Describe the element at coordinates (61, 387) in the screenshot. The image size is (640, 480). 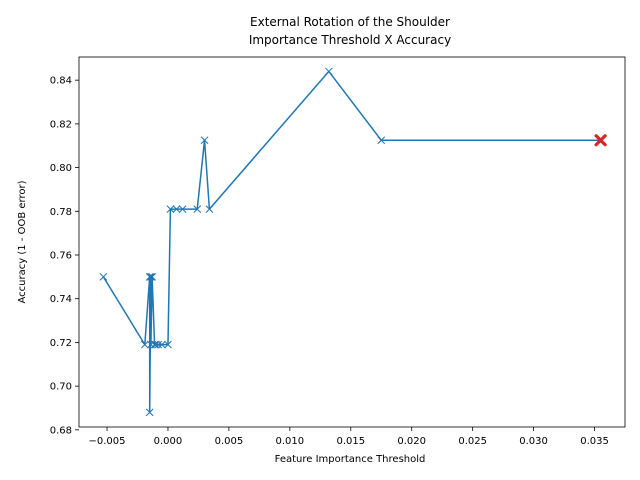
I see `y-tick-label: 0.70` at that location.